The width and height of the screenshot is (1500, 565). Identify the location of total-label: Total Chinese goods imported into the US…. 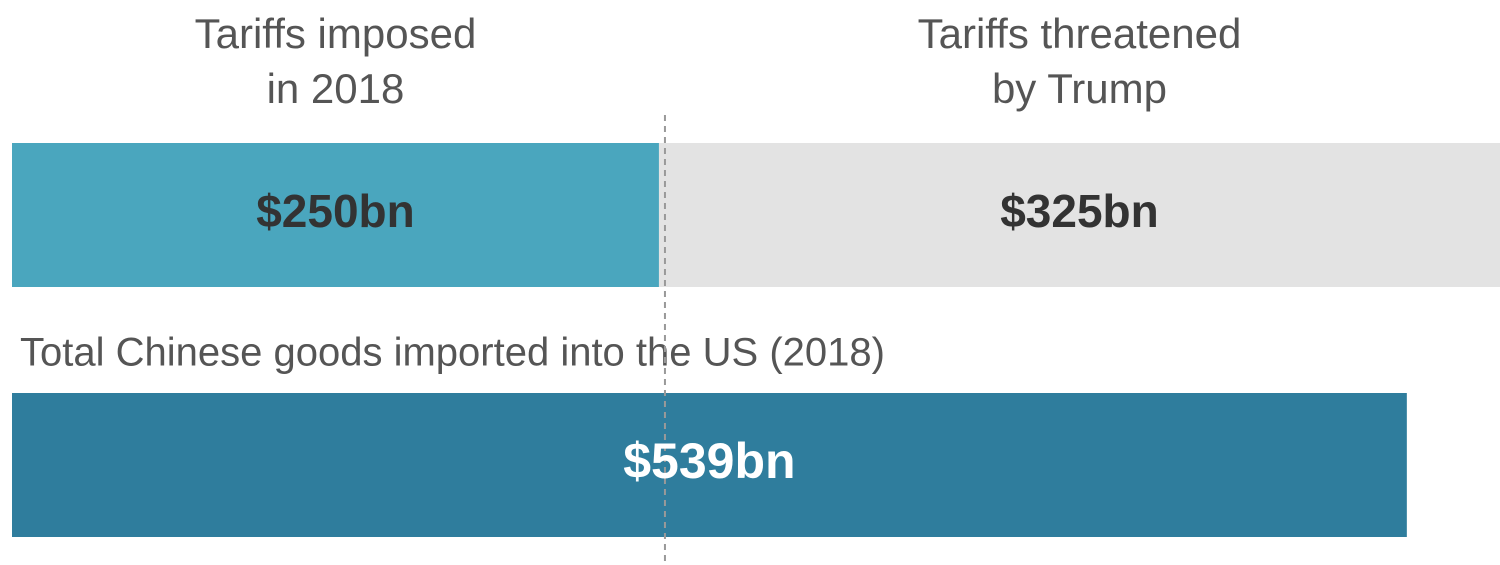
(452, 353).